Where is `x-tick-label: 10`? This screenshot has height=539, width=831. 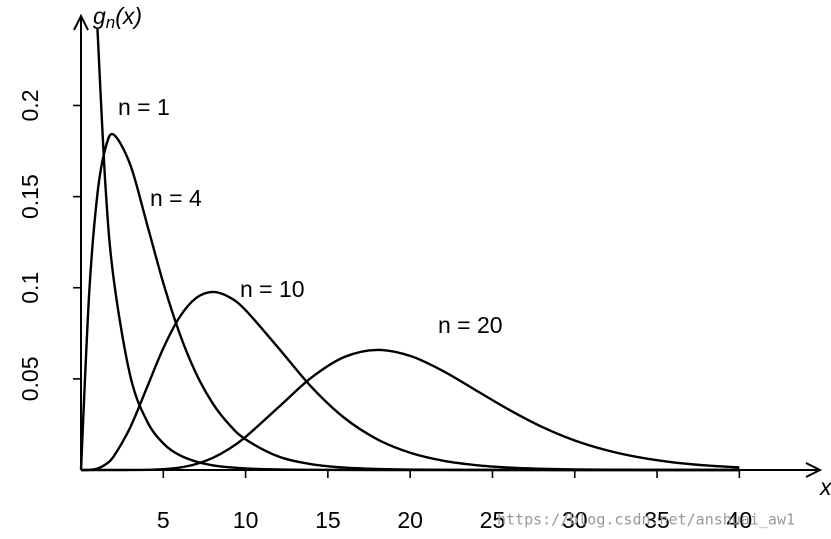
x-tick-label: 10 is located at coordinates (246, 520).